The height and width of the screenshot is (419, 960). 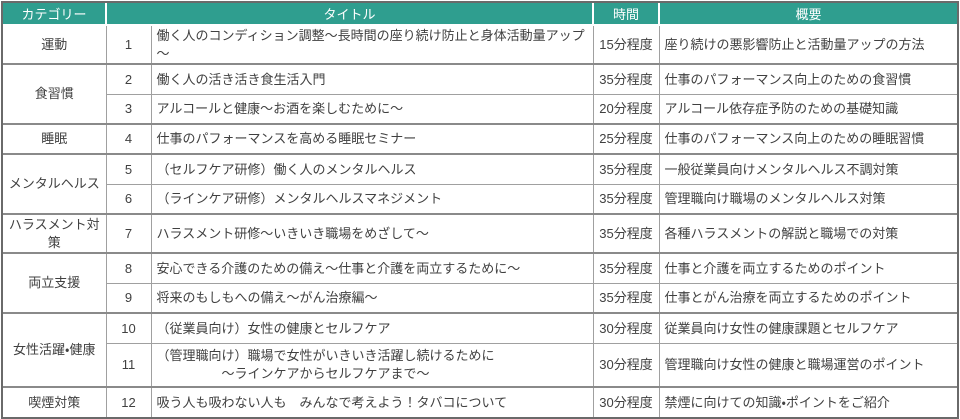 I want to click on number-cell: 1, so click(x=128, y=44).